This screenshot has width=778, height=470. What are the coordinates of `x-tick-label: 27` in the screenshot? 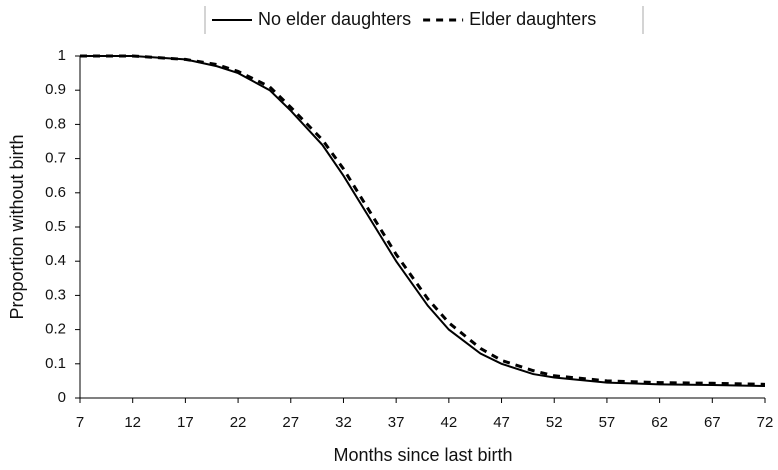 It's located at (290, 422).